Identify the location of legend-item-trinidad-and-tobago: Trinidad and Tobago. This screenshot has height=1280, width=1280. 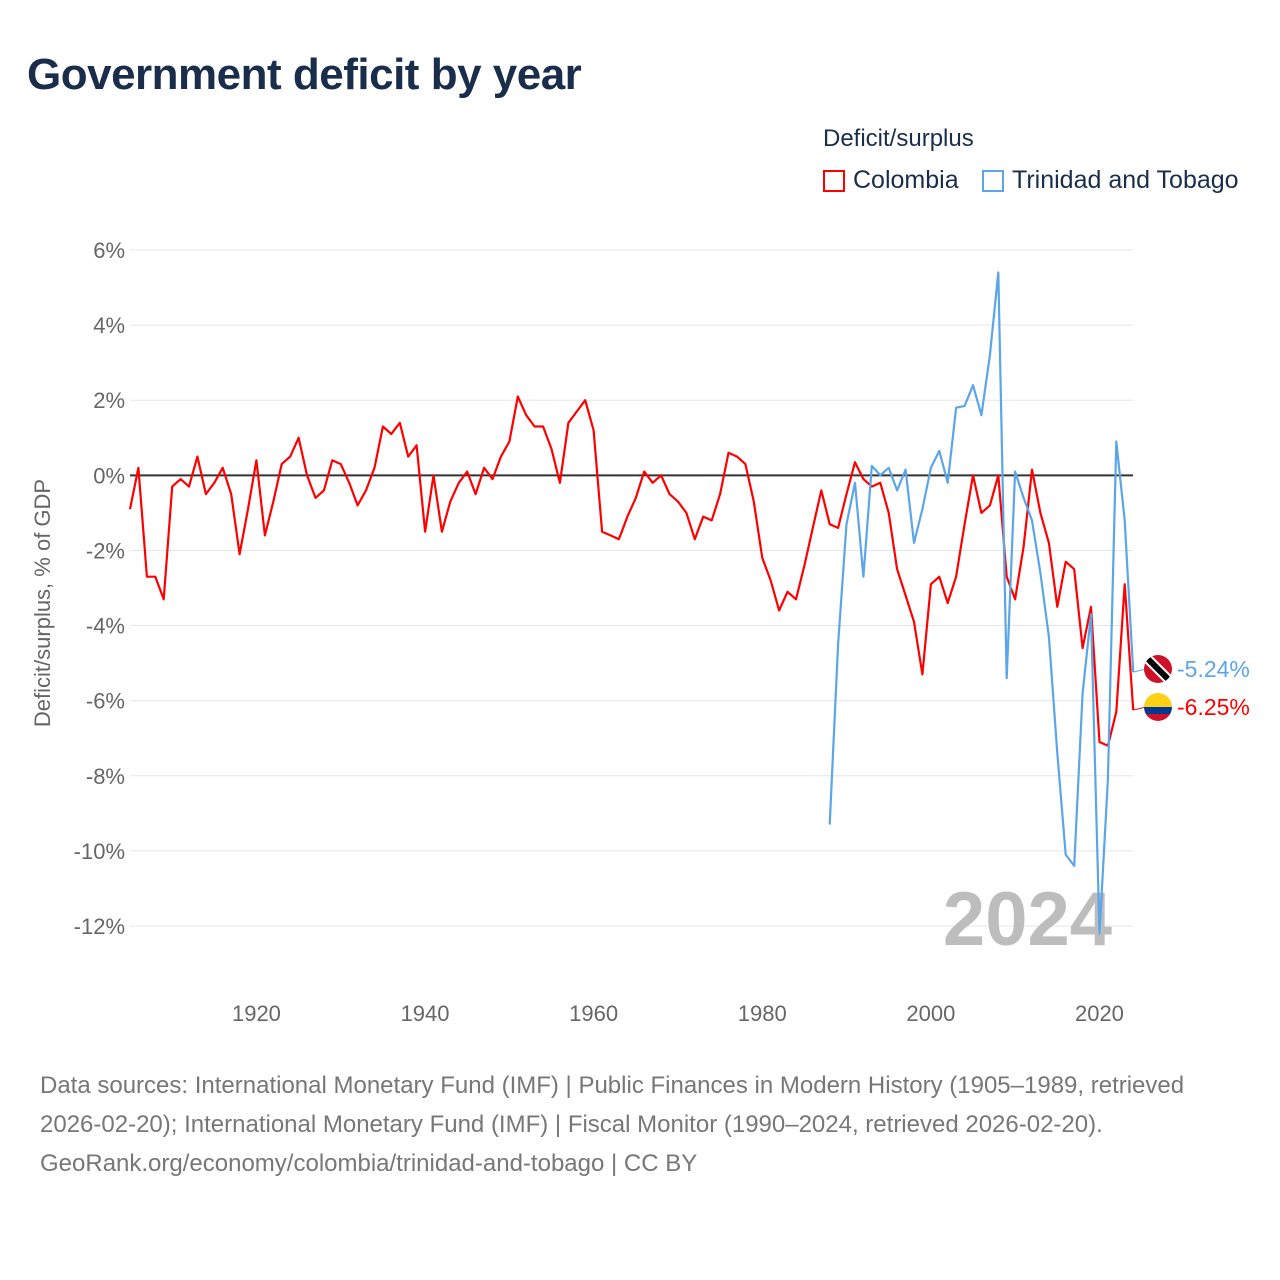
(1110, 180).